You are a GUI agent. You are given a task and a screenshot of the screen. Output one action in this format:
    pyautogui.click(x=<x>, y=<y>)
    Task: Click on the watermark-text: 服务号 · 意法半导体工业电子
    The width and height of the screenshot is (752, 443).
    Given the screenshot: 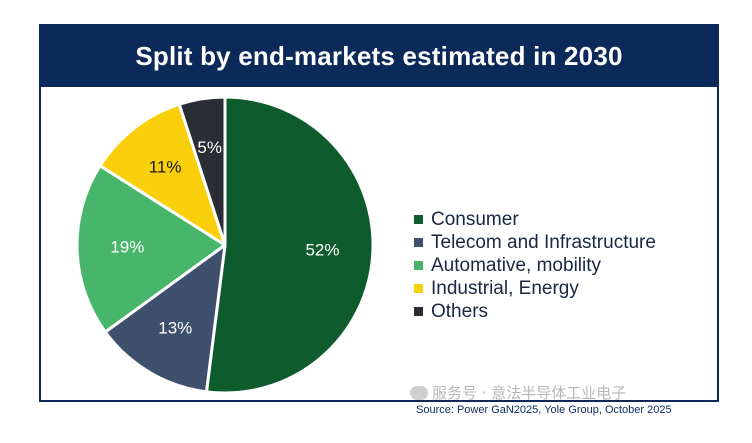 What is the action you would take?
    pyautogui.click(x=529, y=393)
    